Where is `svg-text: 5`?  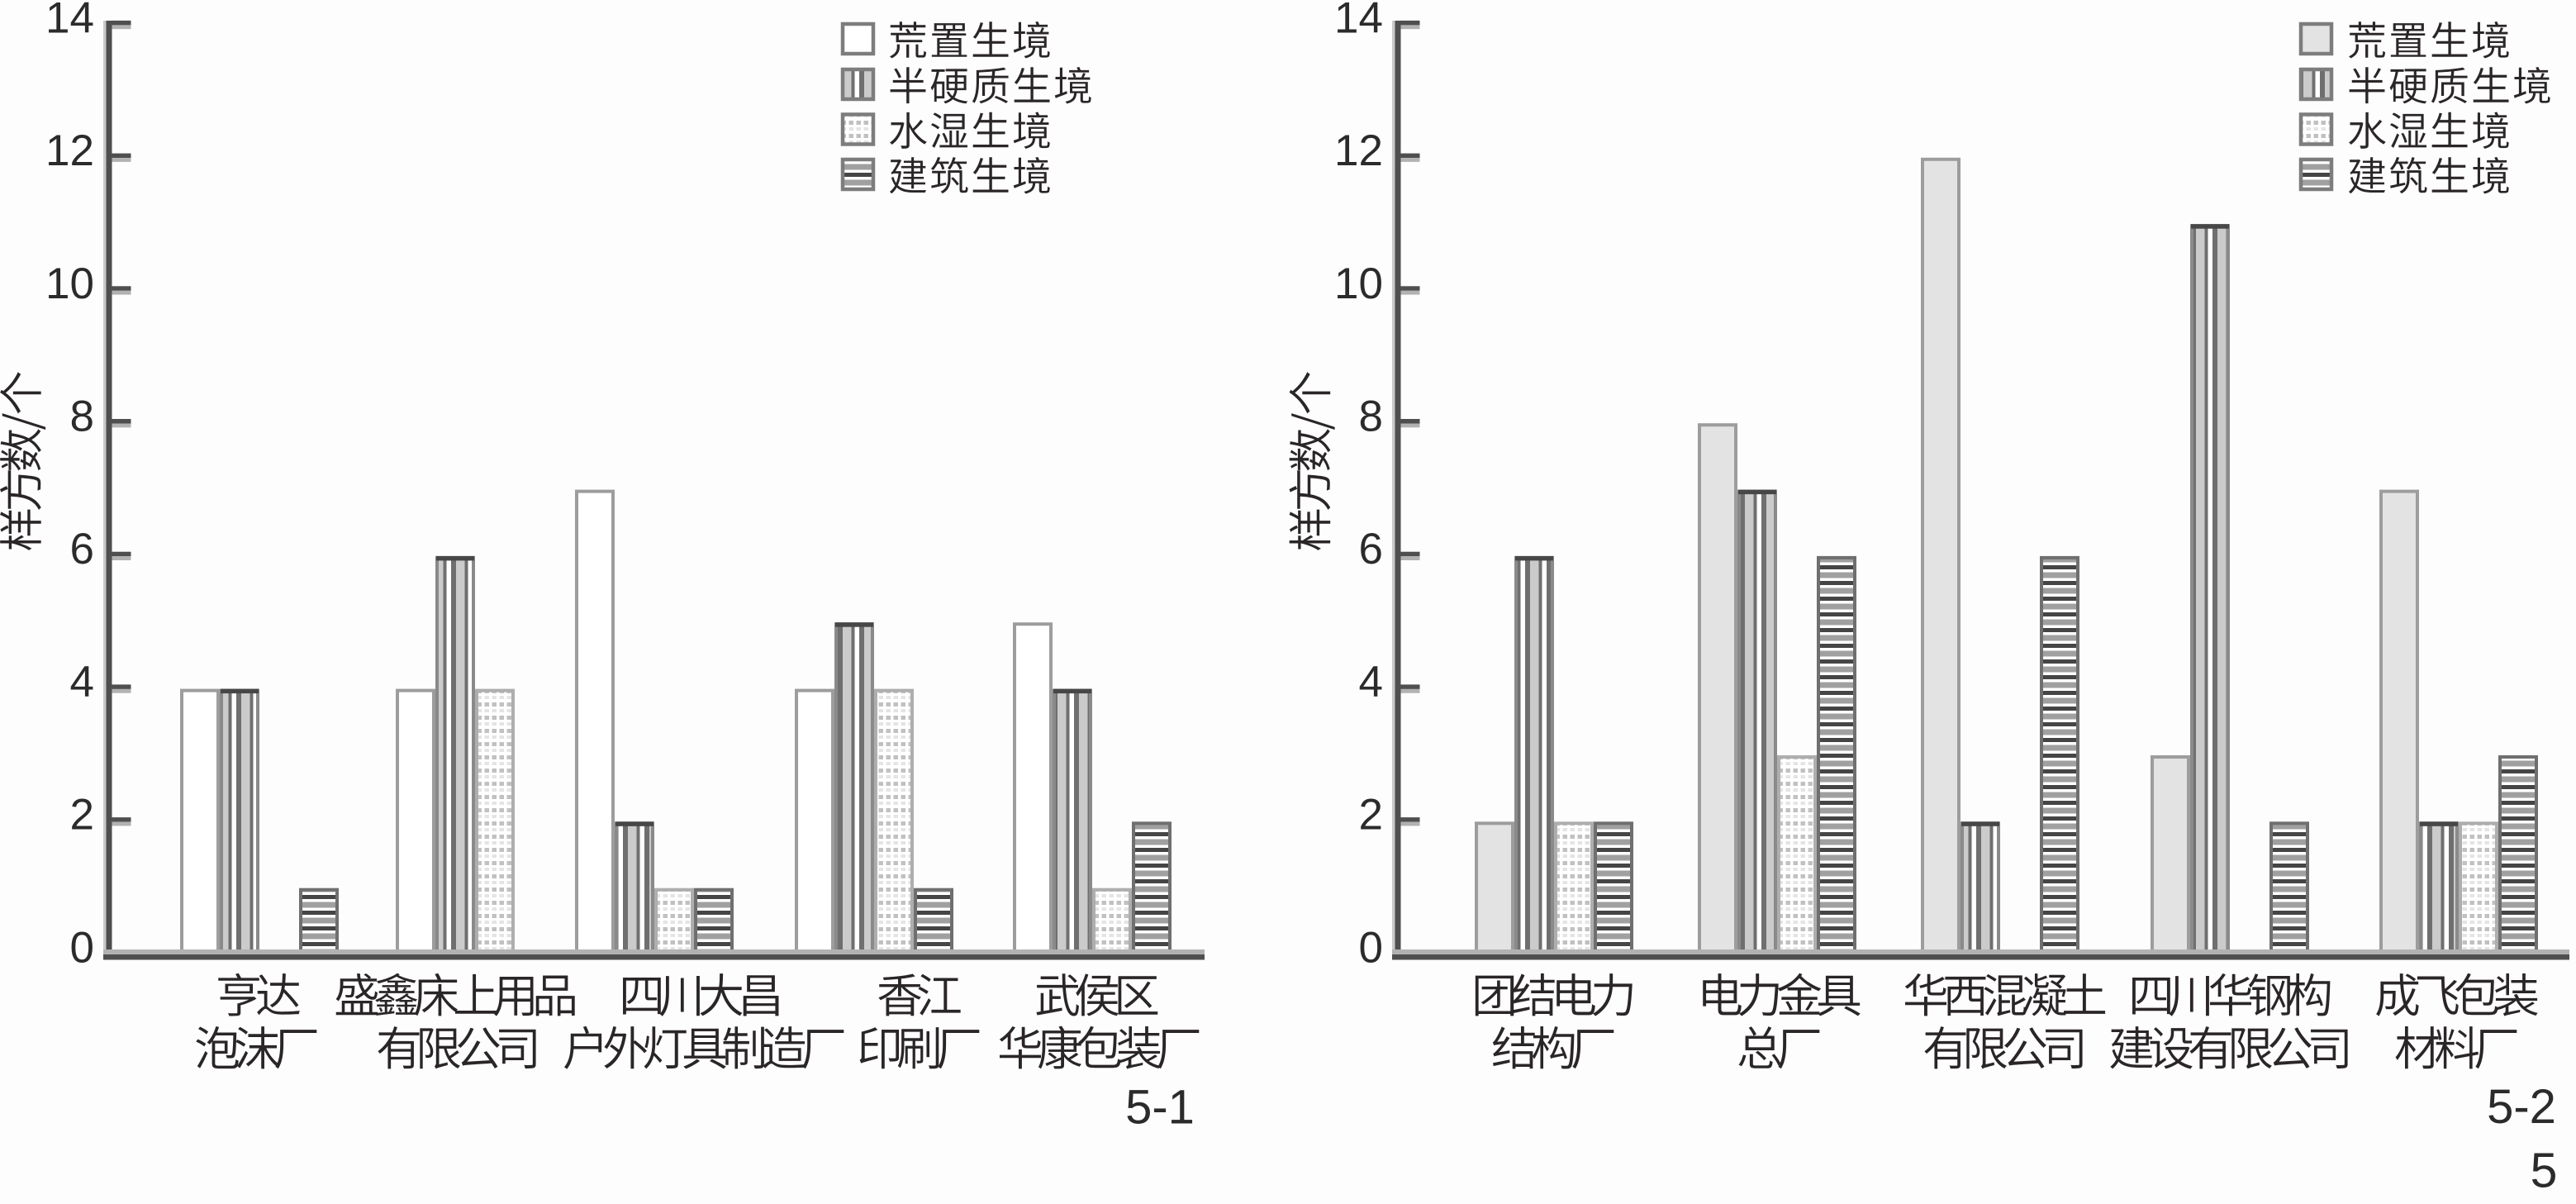
svg-text: 5 is located at coordinates (2544, 1170).